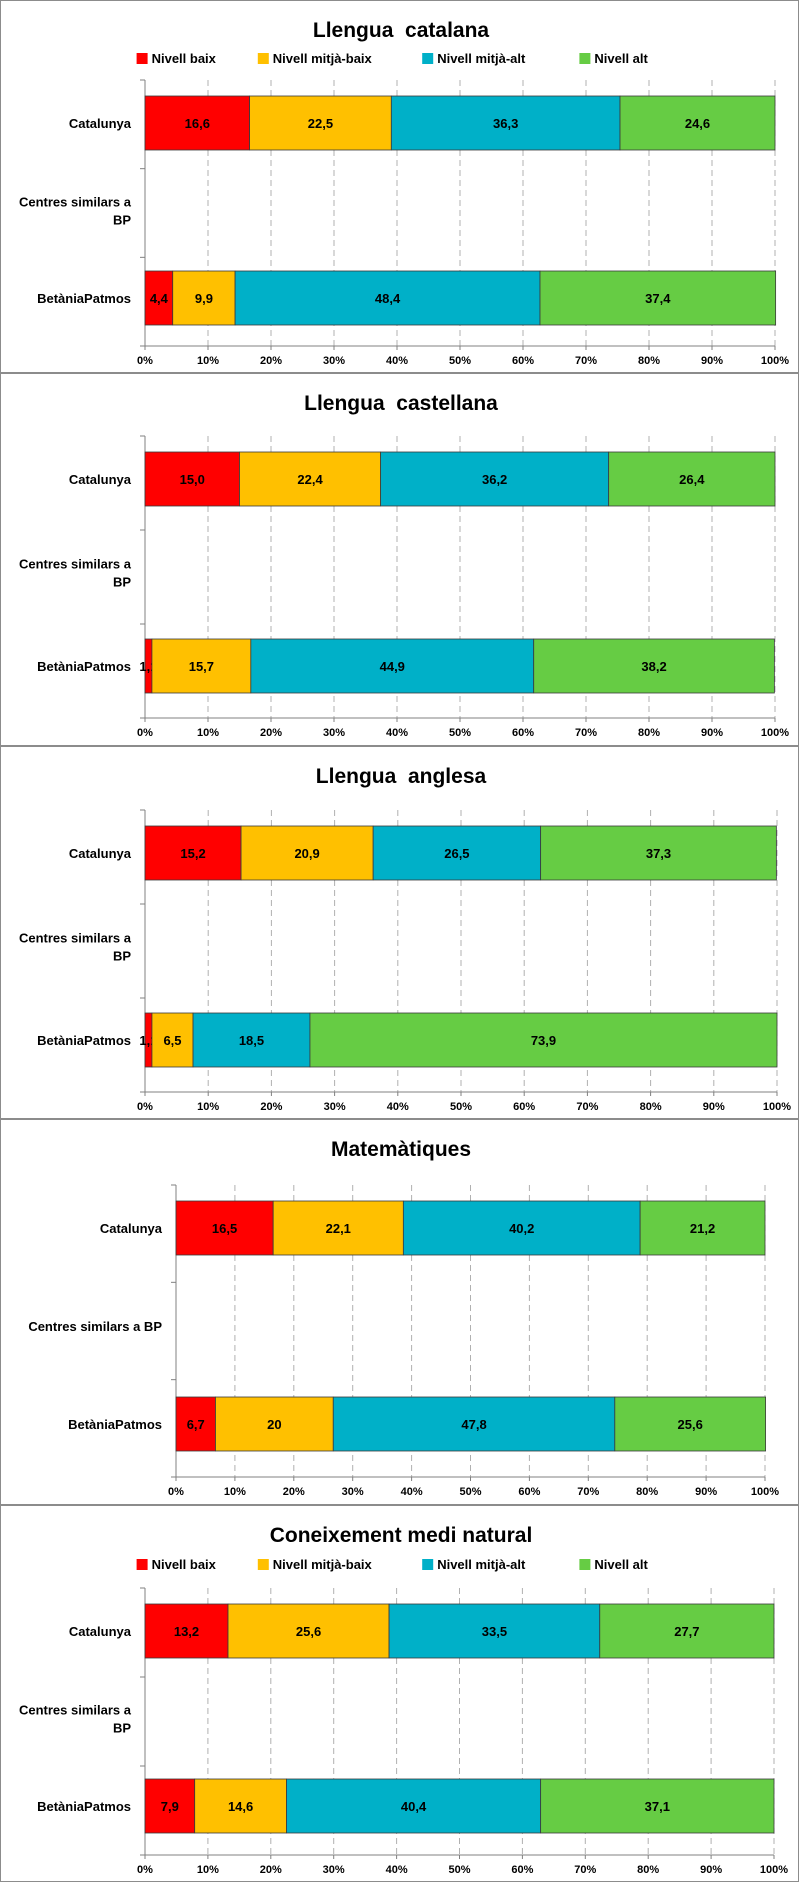 This screenshot has height=1883, width=800. I want to click on data-label: 15,7, so click(201, 666).